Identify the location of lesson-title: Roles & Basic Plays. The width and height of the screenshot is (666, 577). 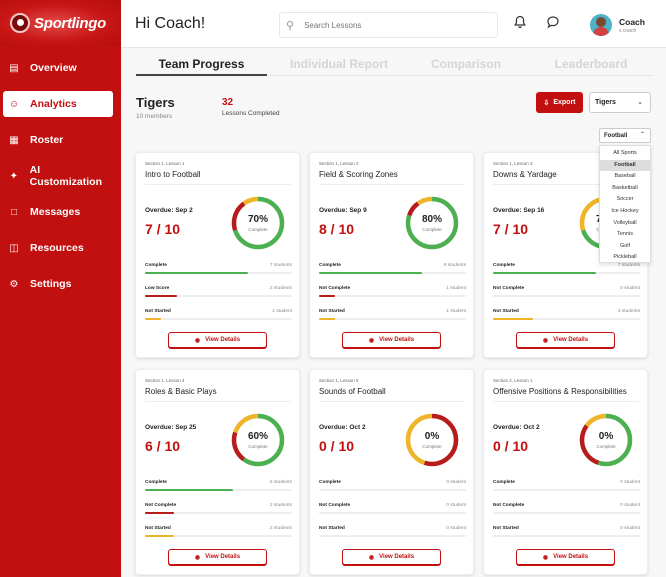
(181, 391).